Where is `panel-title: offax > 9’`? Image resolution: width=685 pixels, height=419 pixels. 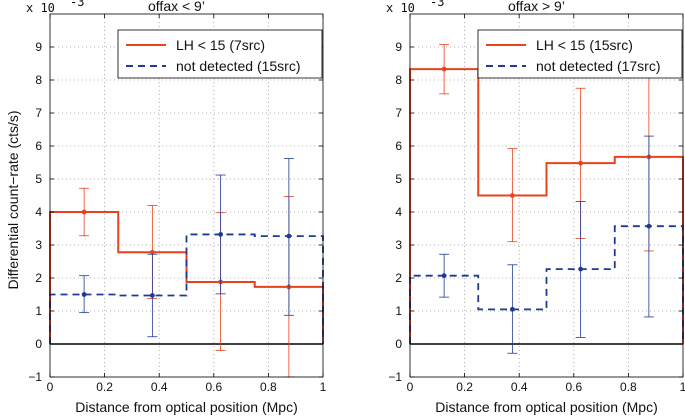
panel-title: offax > 9’ is located at coordinates (536, 7).